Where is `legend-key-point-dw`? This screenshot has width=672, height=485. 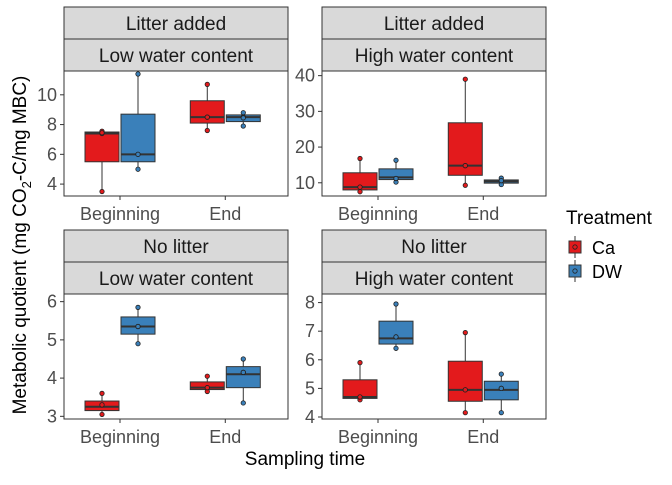 legend-key-point-dw is located at coordinates (575, 271).